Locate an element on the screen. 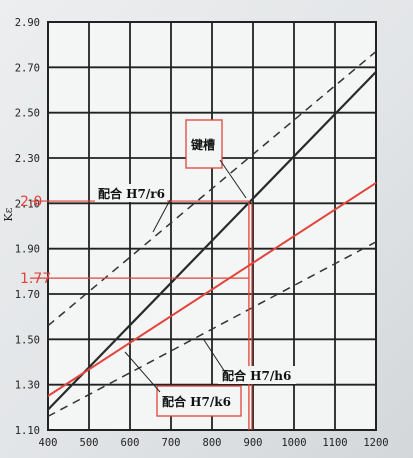 This screenshot has height=458, width=413. reference-value-label: 1.77 is located at coordinates (35, 279).